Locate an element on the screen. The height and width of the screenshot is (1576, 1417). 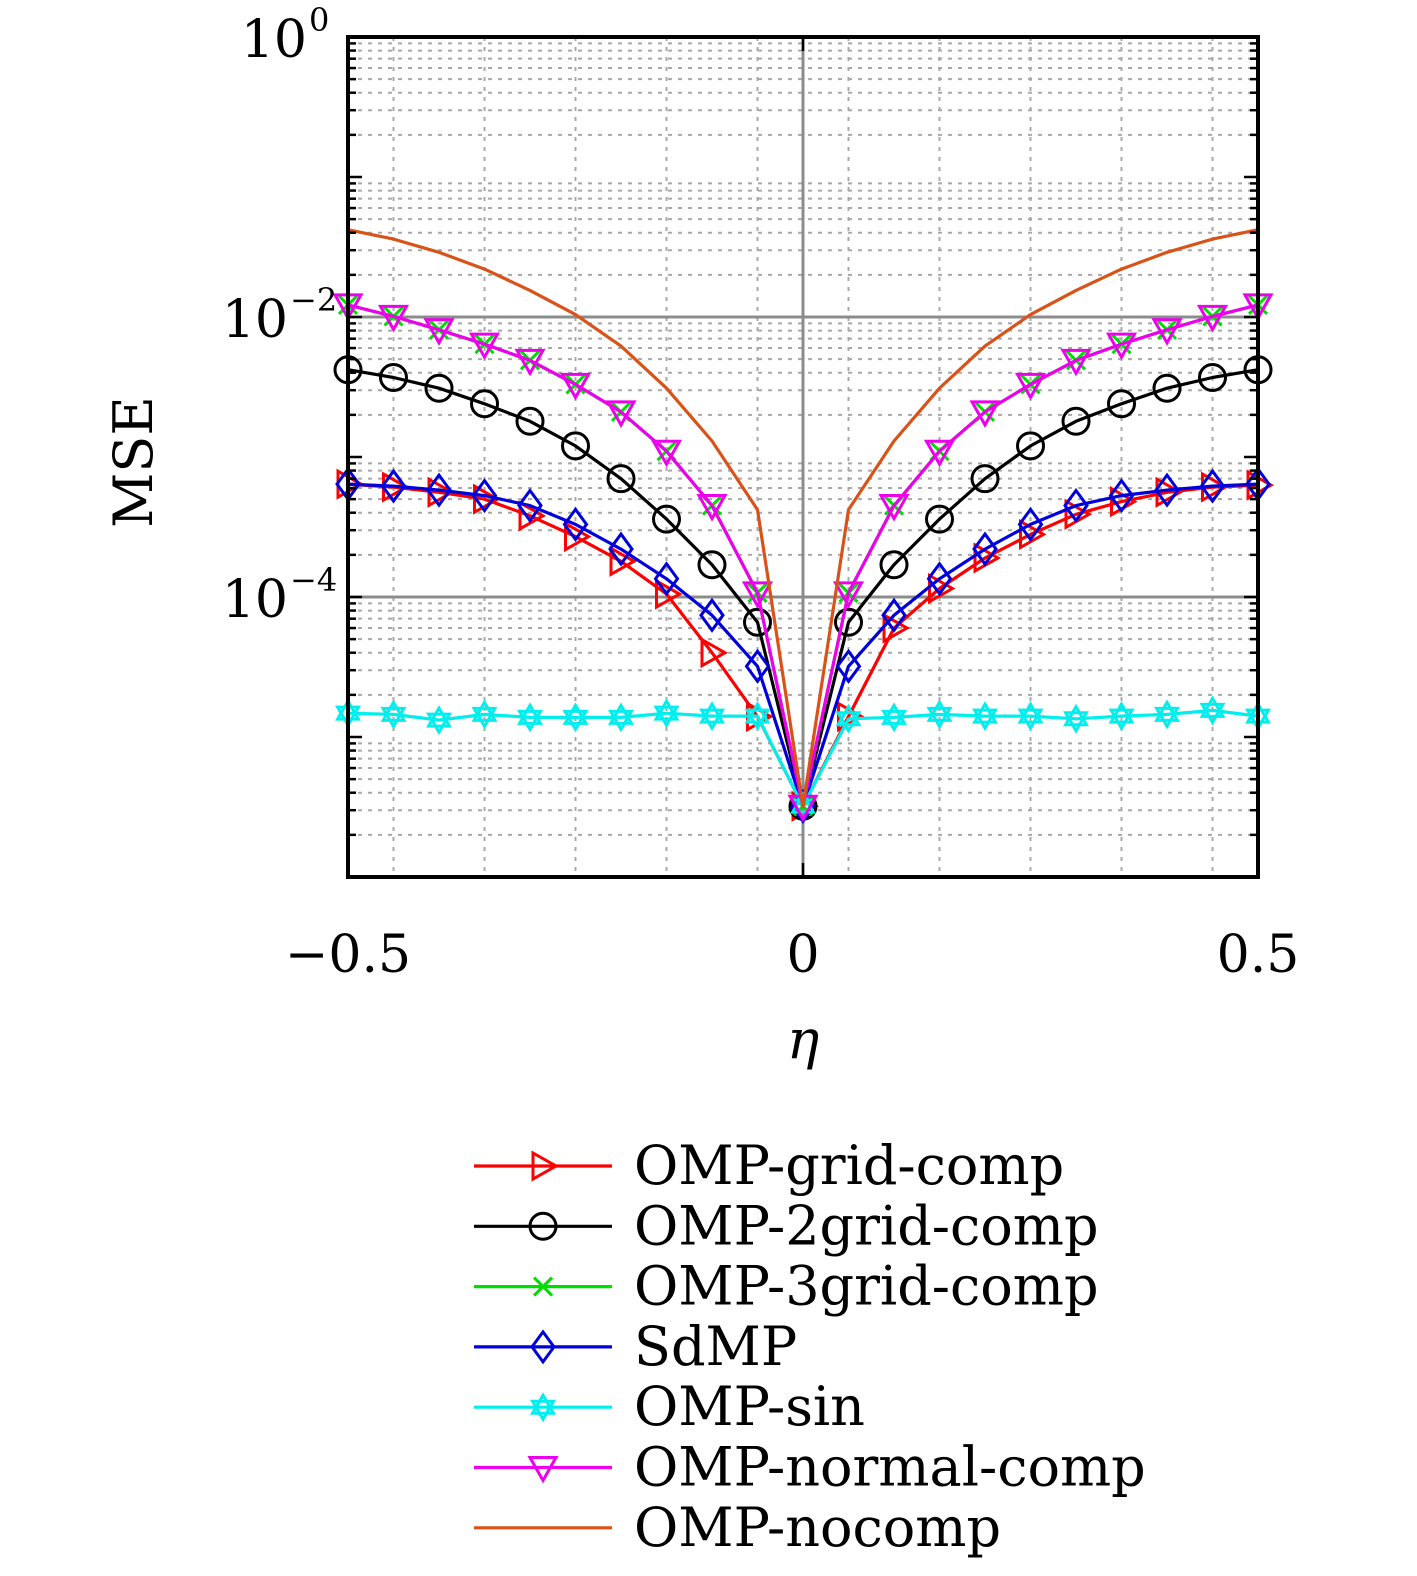
legend-label: OMP-3grid-comp is located at coordinates (866, 1286).